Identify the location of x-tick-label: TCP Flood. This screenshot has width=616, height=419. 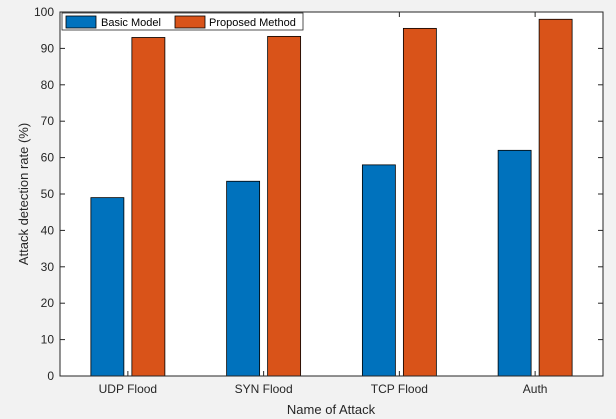
(399, 389).